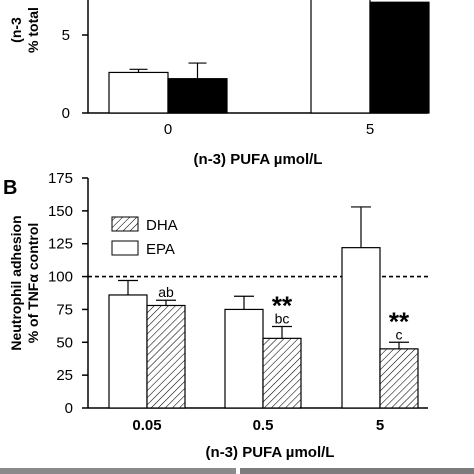 The height and width of the screenshot is (474, 474). Describe the element at coordinates (60, 211) in the screenshot. I see `y-tick-label: 150` at that location.